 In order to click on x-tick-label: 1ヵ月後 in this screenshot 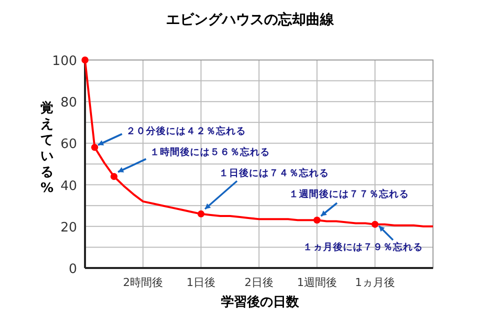, I will do `click(375, 282)`.